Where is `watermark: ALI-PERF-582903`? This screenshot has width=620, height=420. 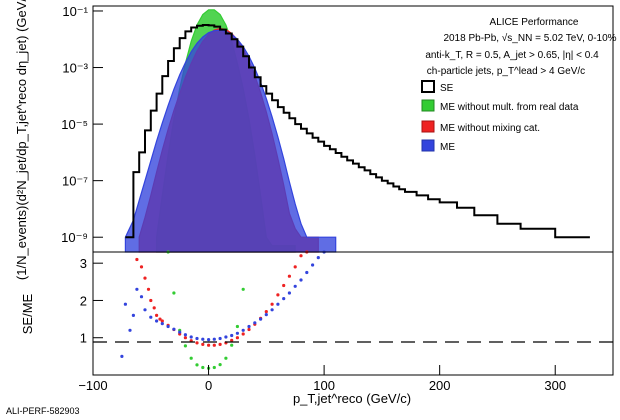 watermark: ALI-PERF-582903 is located at coordinates (43, 411).